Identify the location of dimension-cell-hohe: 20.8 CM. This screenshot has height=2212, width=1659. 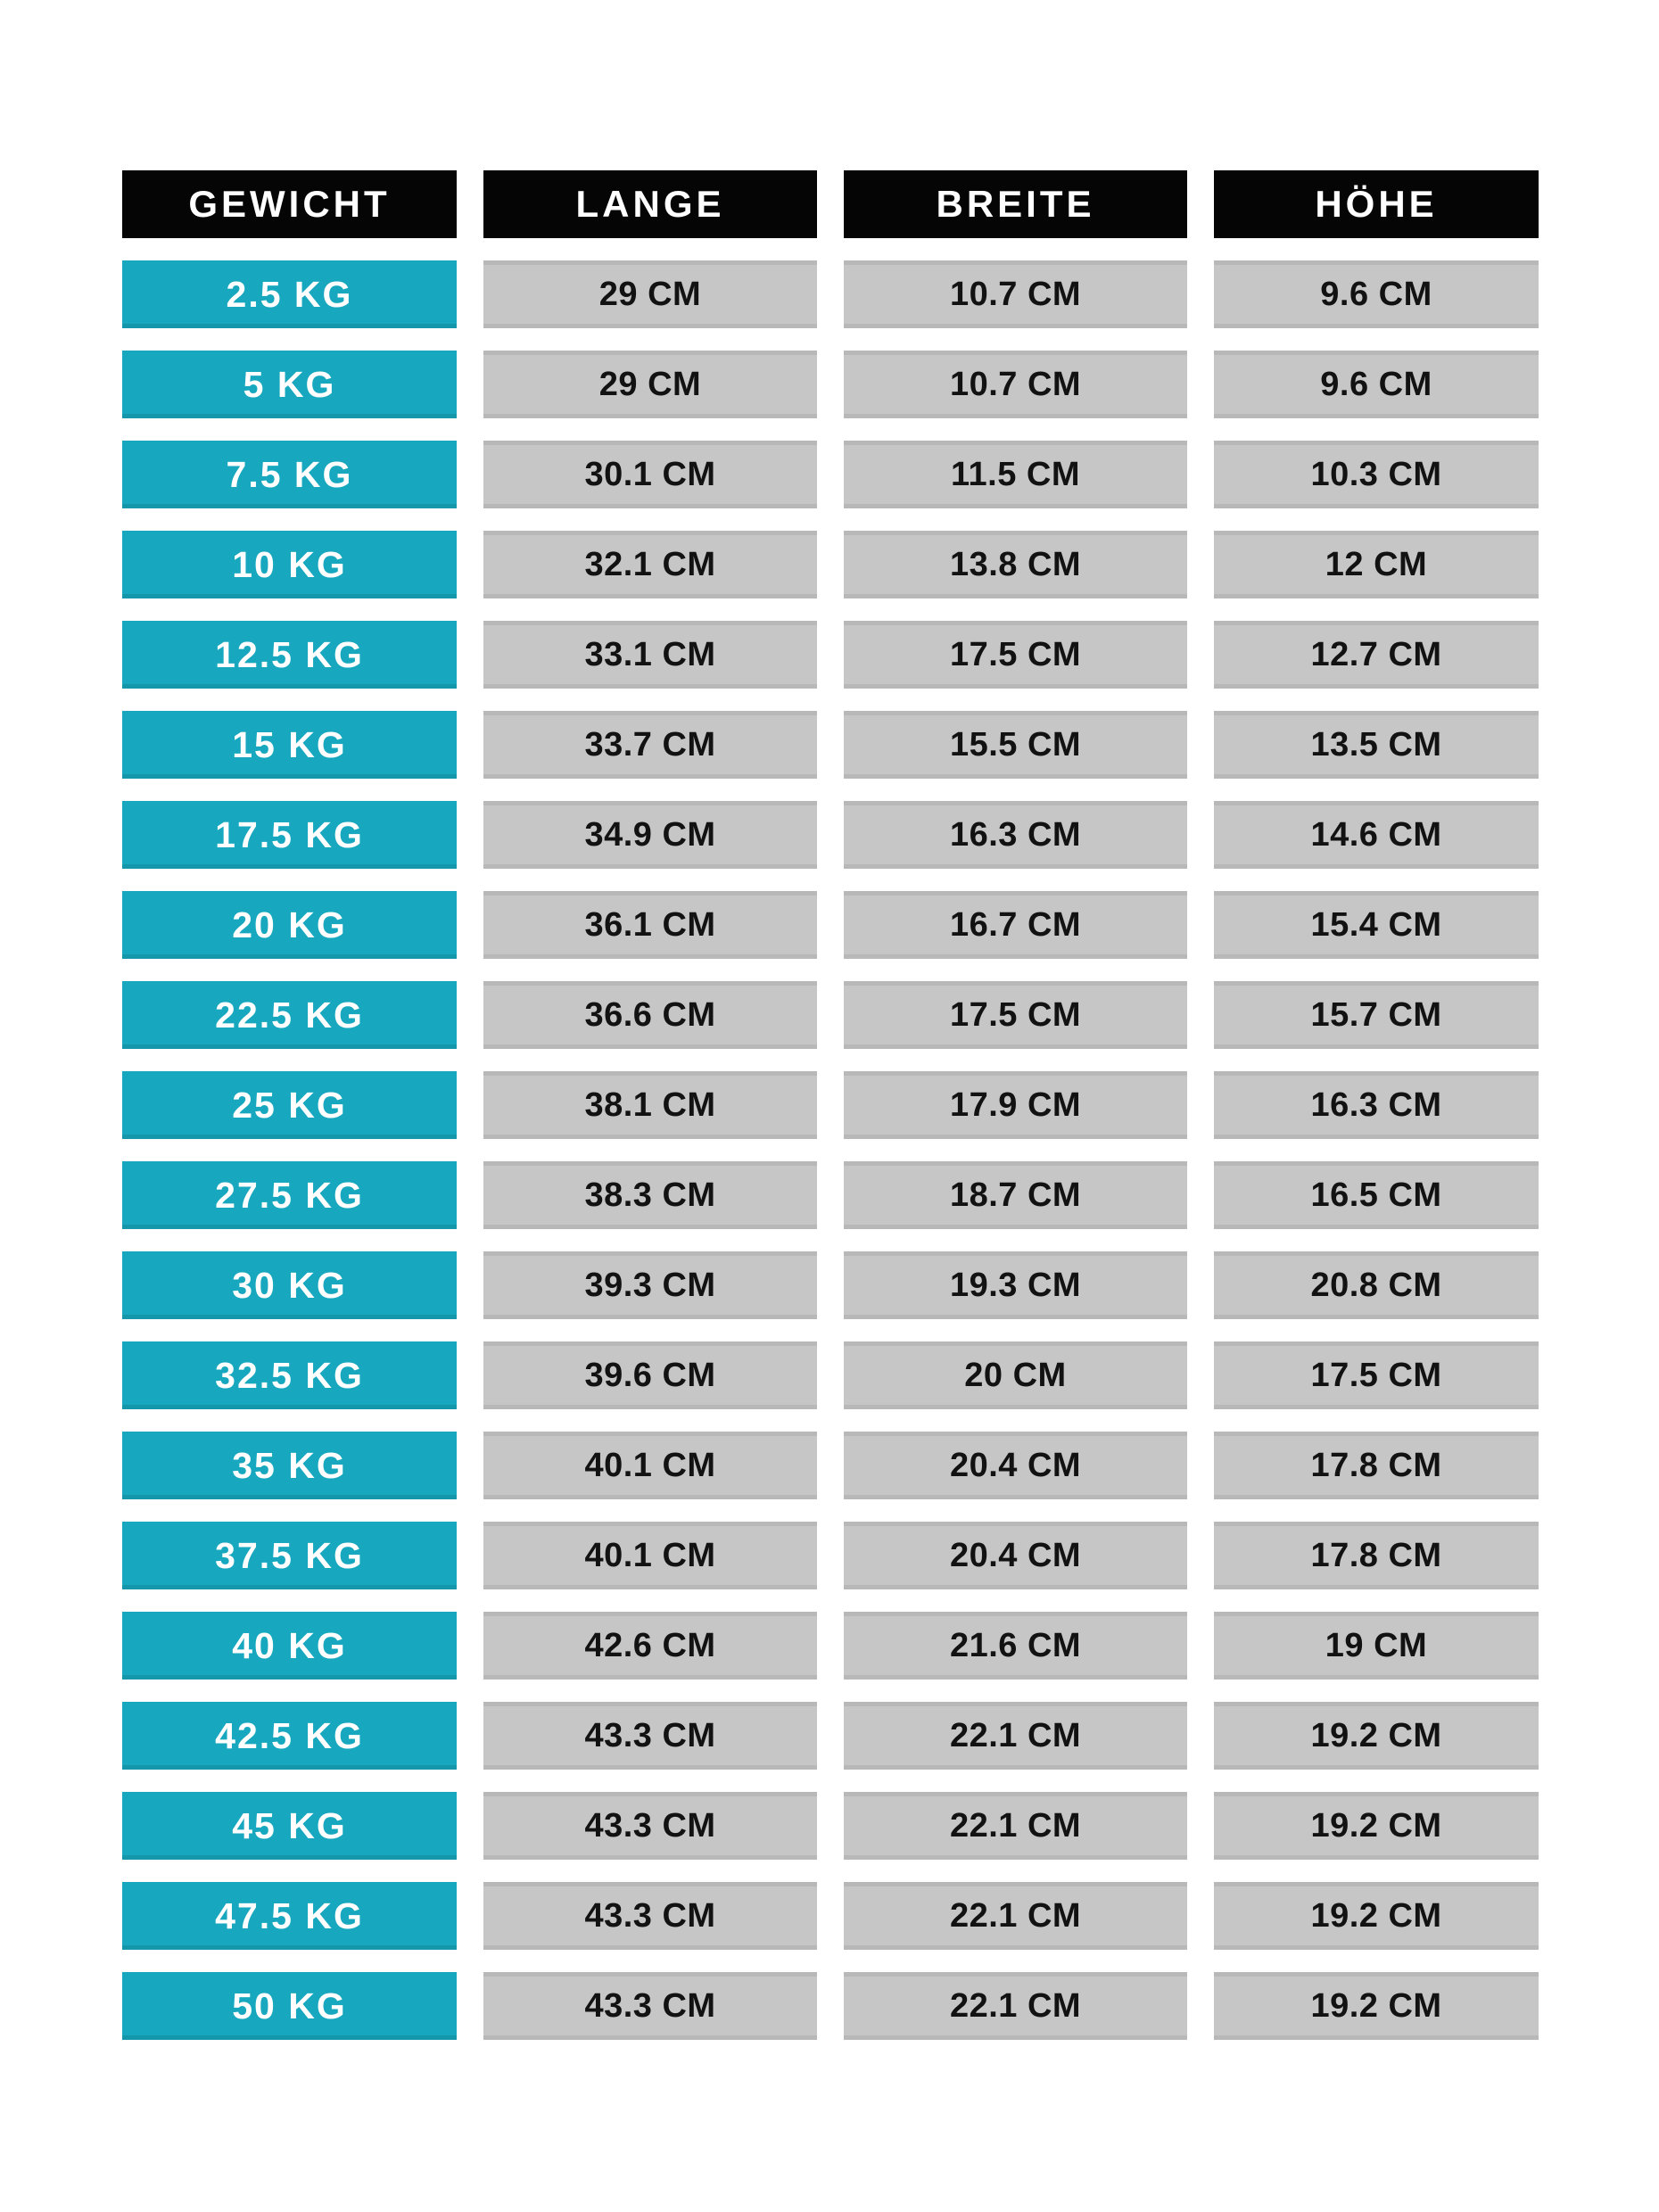
(1377, 1285).